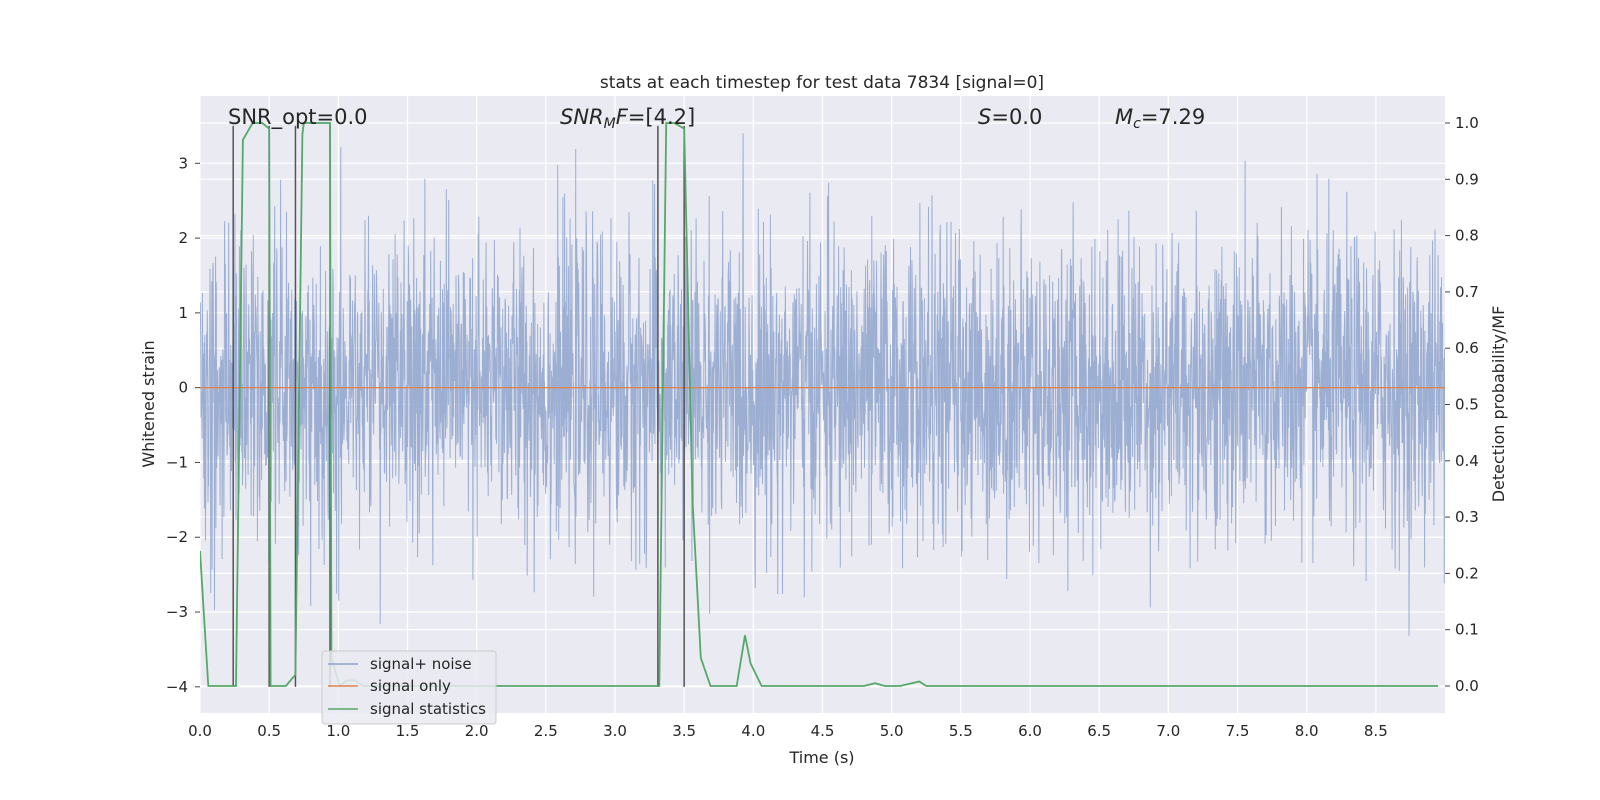 This screenshot has width=1600, height=800. I want to click on legend-label-signal-statistics: signal statistics, so click(428, 709).